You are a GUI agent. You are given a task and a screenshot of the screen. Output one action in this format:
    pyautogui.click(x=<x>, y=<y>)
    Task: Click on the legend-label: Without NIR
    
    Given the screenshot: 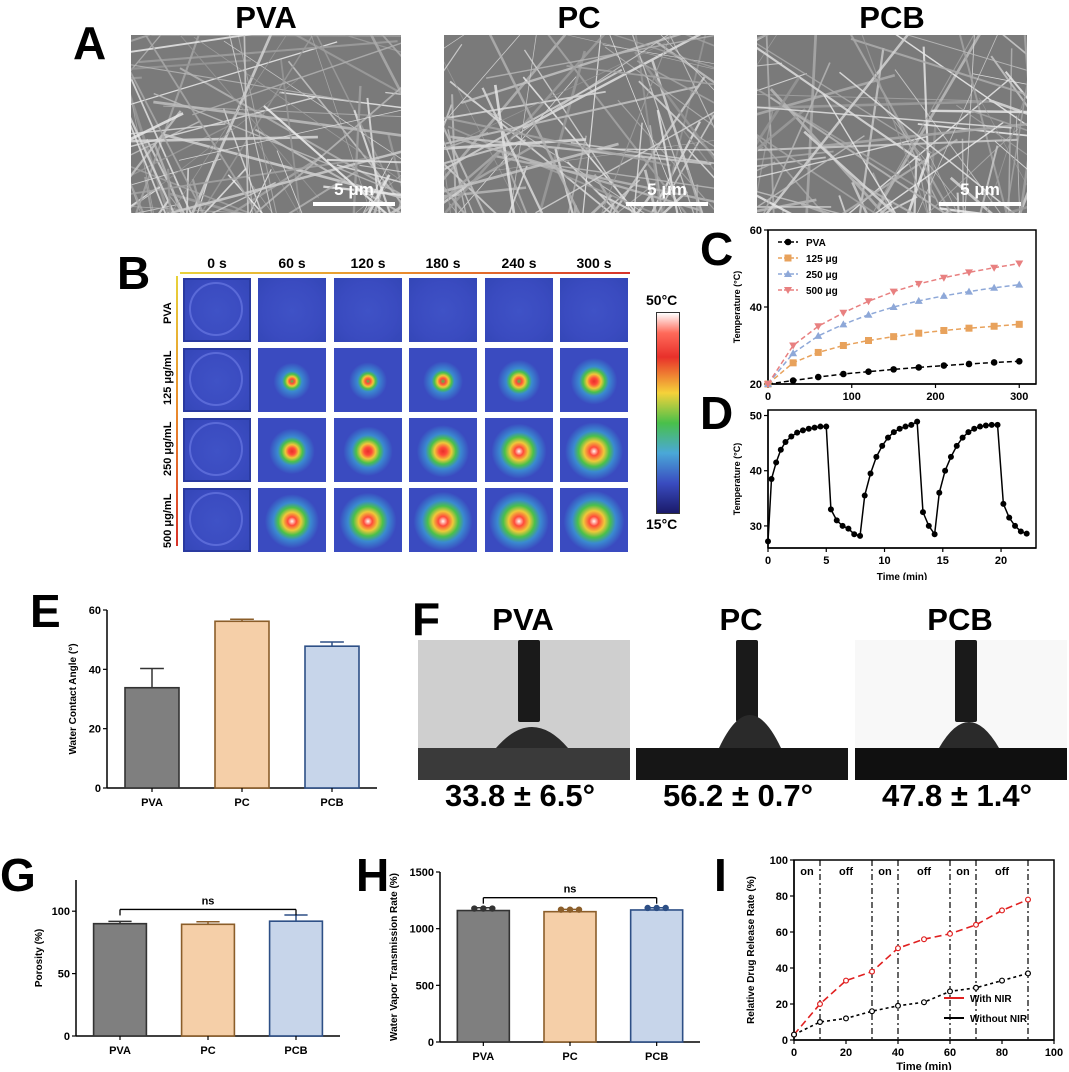 What is the action you would take?
    pyautogui.click(x=999, y=1019)
    